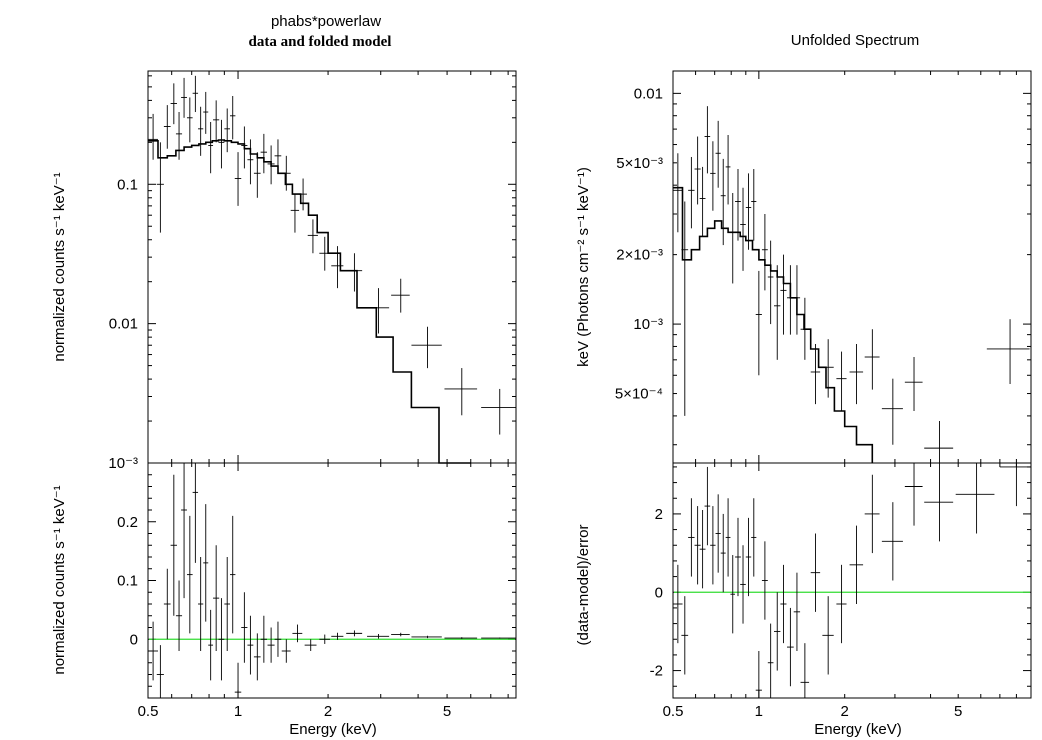 The width and height of the screenshot is (1042, 740). I want to click on left-bottom-ytick-label: 0.1, so click(127, 581).